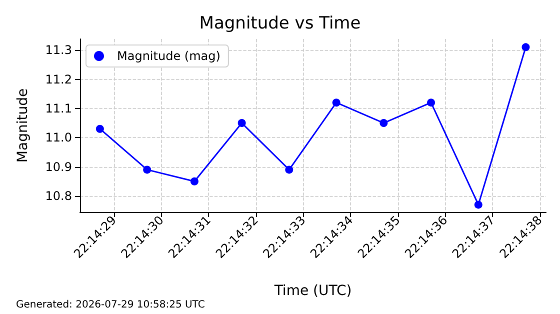 The height and width of the screenshot is (314, 560). Describe the element at coordinates (168, 56) in the screenshot. I see `legend-label: Magnitude (mag)` at that location.